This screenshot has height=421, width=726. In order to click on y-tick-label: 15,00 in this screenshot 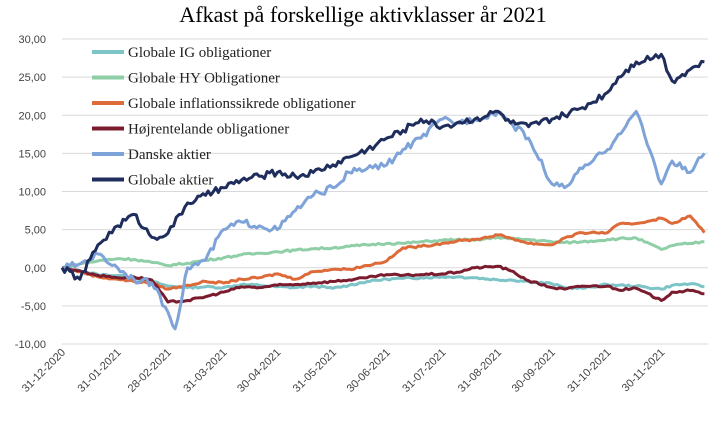, I will do `click(32, 154)`.